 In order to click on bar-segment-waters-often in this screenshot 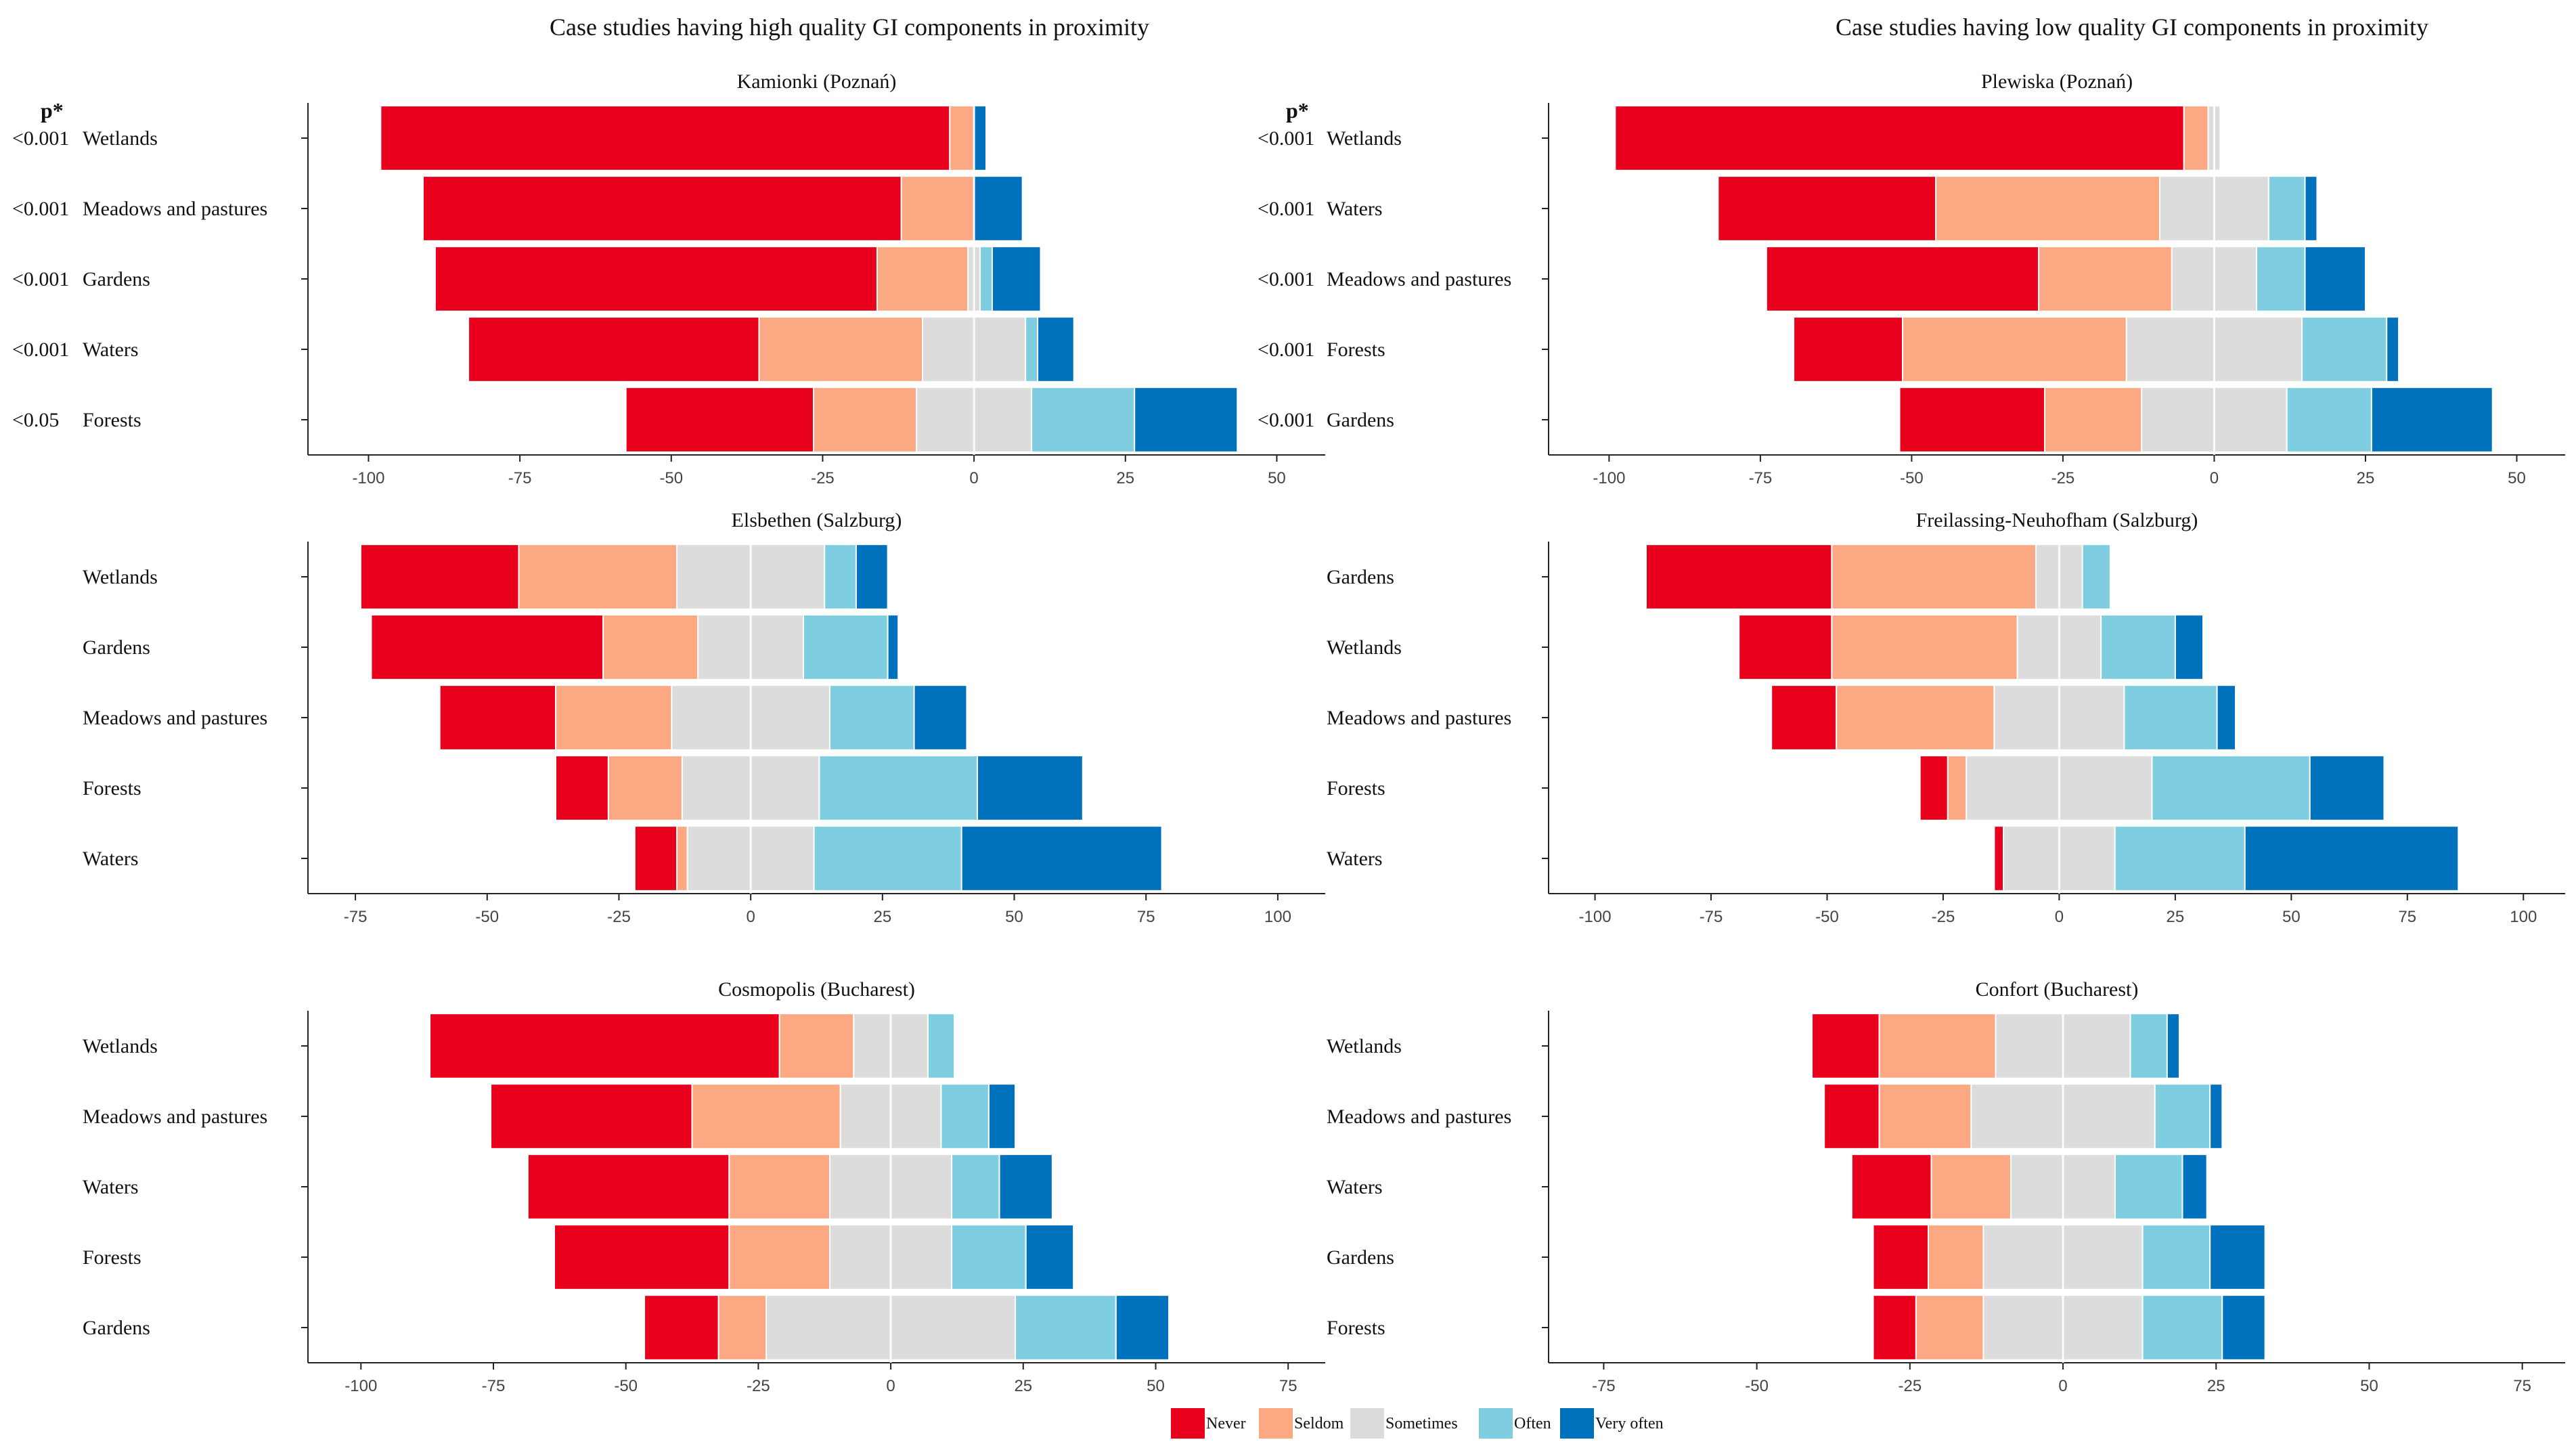, I will do `click(1032, 349)`.